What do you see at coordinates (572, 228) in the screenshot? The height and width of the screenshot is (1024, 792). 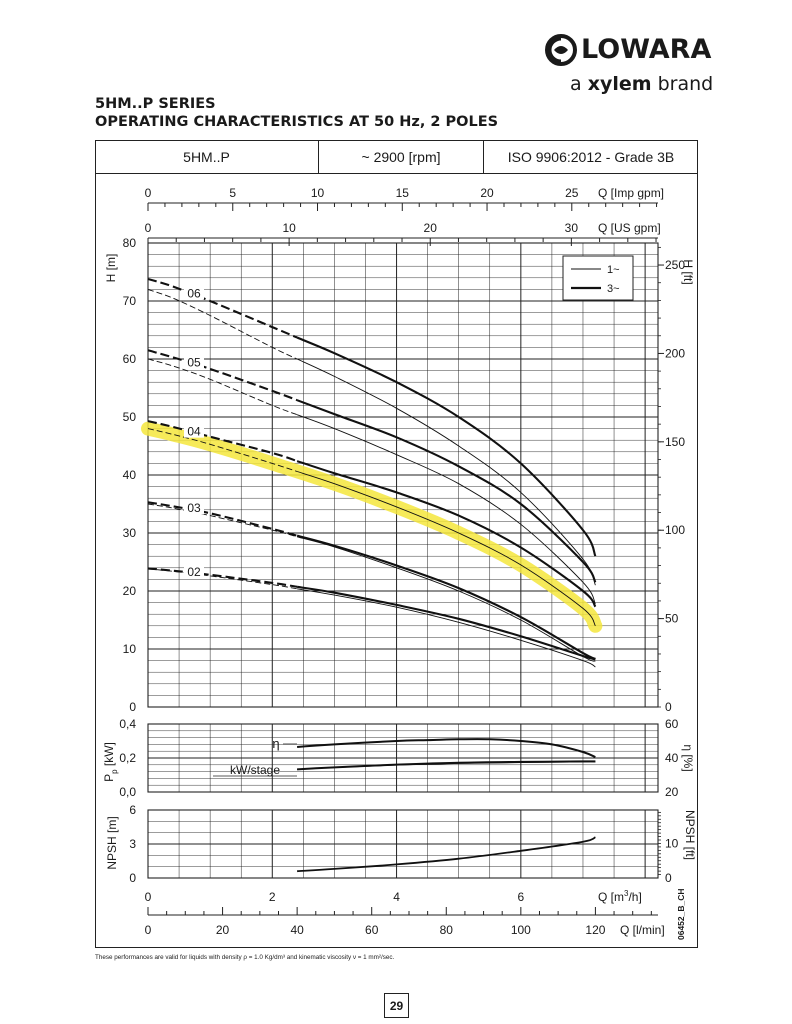 I see `us-gpm-tick-label: 30` at bounding box center [572, 228].